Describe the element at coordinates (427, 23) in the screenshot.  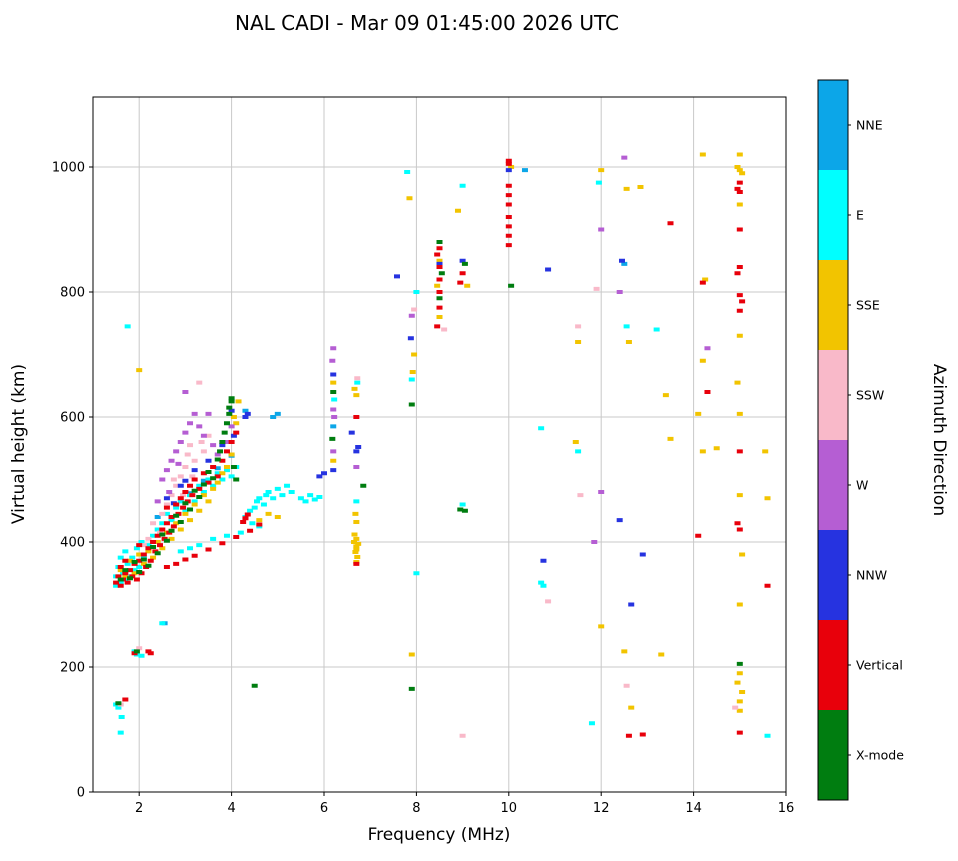
I see `chart-title: NAL CADI - Mar 09 01:45:00 2026 UTC` at that location.